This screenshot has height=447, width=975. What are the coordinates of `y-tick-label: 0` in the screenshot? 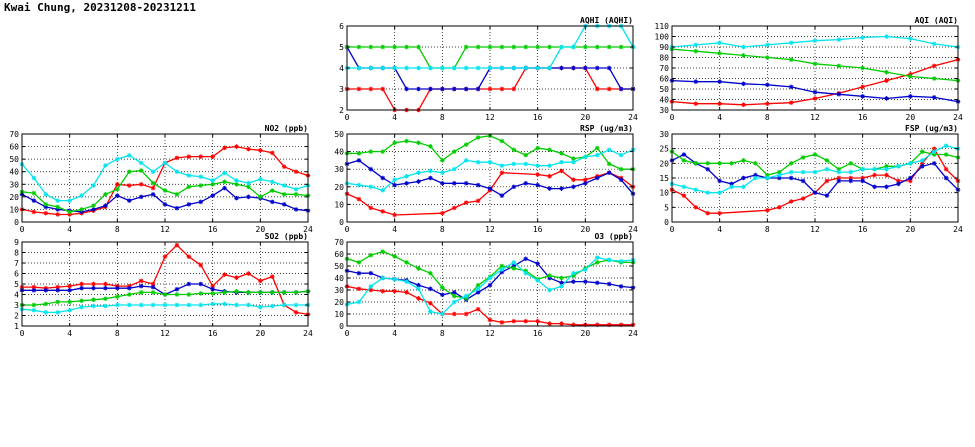 It's located at (341, 222).